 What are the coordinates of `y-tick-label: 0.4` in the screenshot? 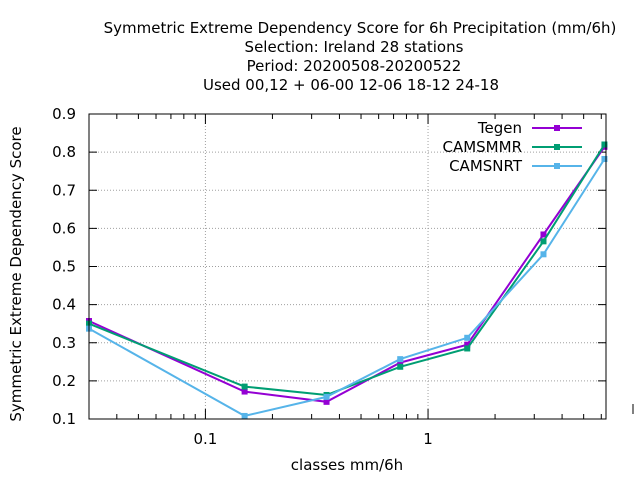 It's located at (64, 305).